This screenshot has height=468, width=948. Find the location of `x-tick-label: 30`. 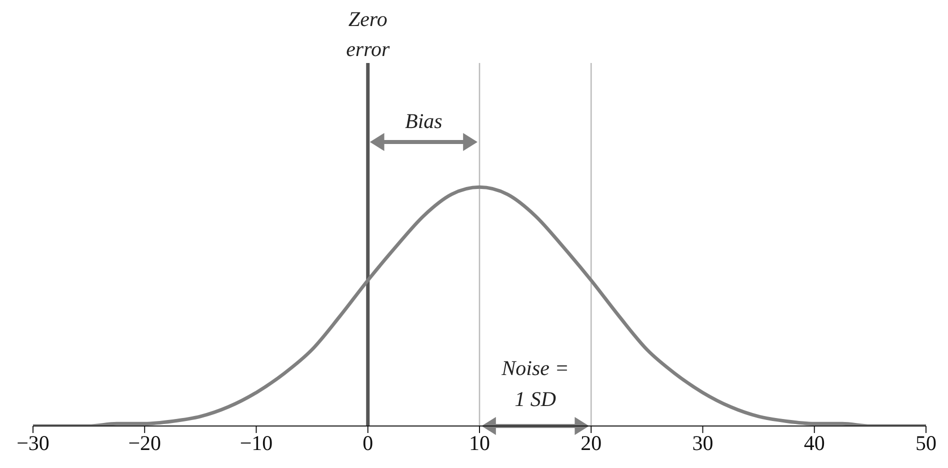

x-tick-label: 30 is located at coordinates (703, 442).